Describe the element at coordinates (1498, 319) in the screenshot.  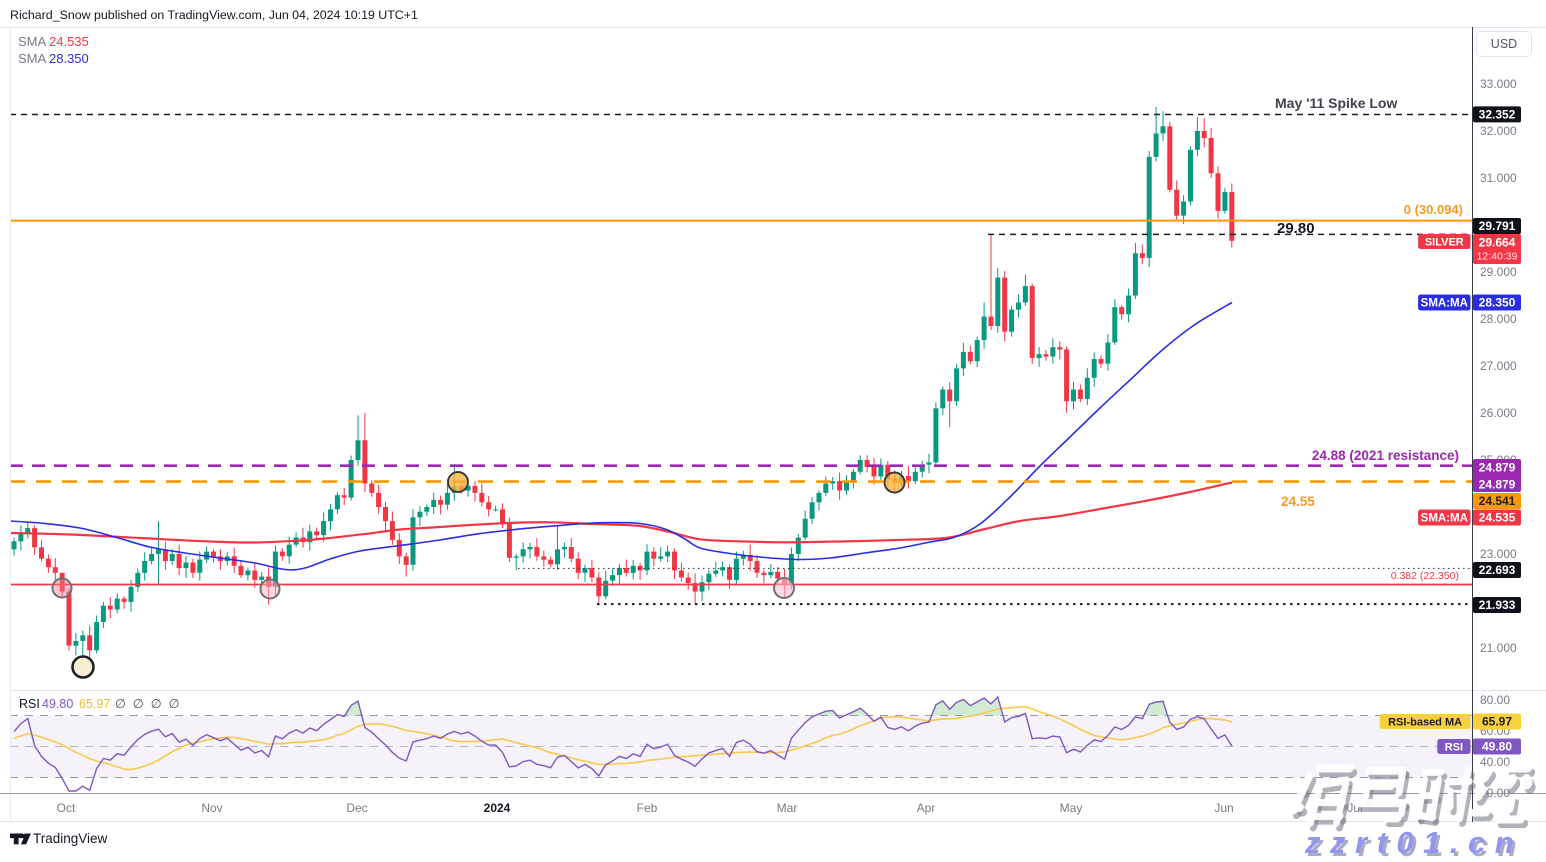
I see `svg-text: 28.000` at that location.